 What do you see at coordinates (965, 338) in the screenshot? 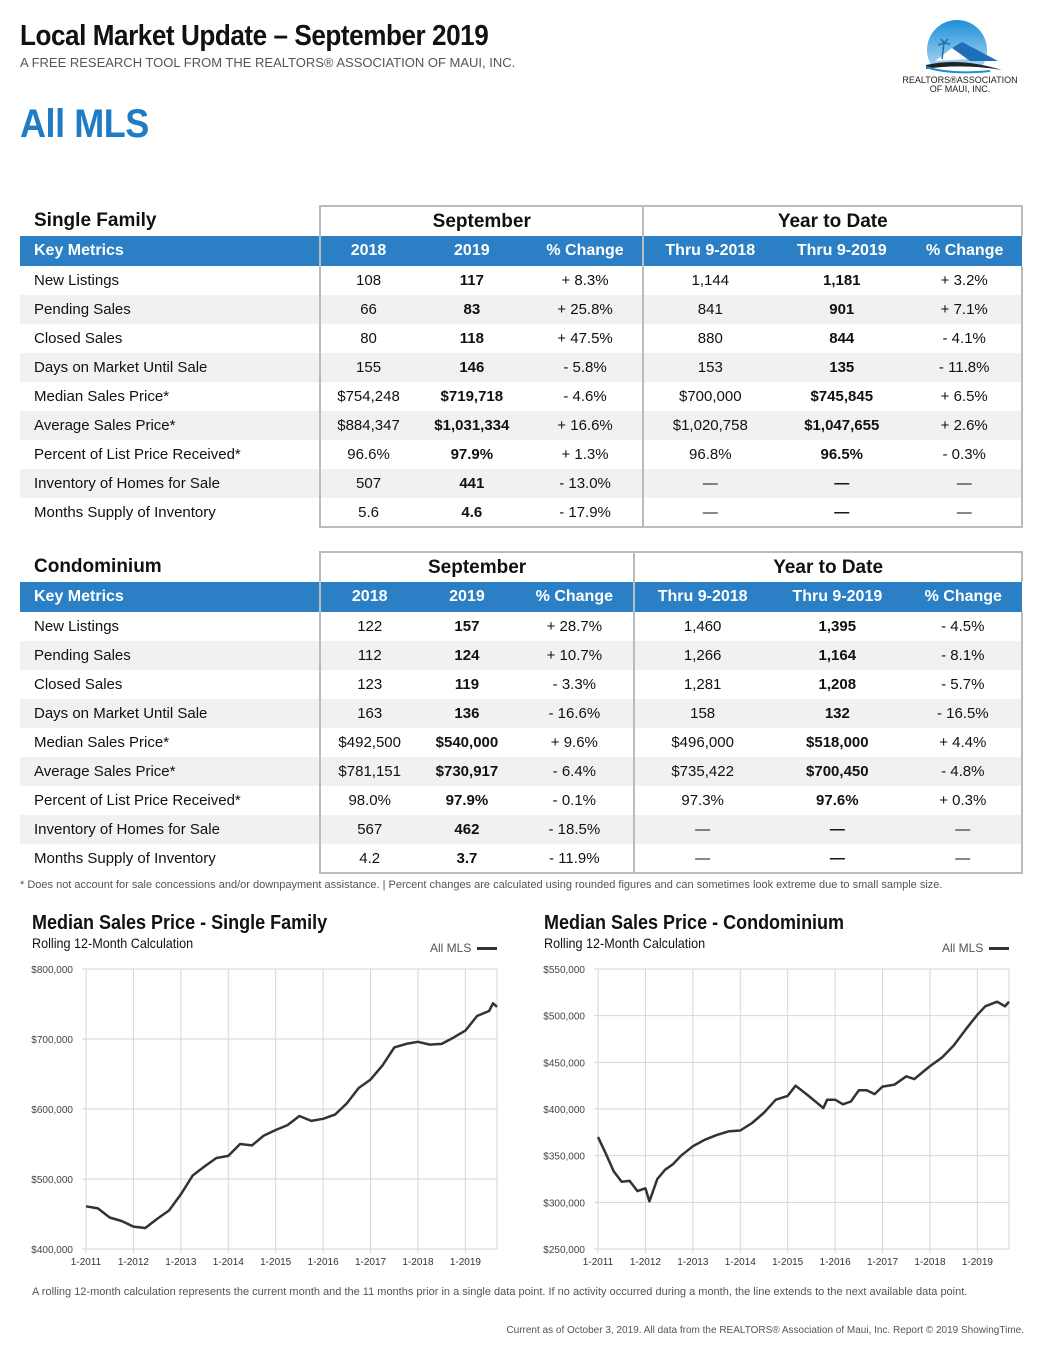
I see `metric-value: - 4.1%` at bounding box center [965, 338].